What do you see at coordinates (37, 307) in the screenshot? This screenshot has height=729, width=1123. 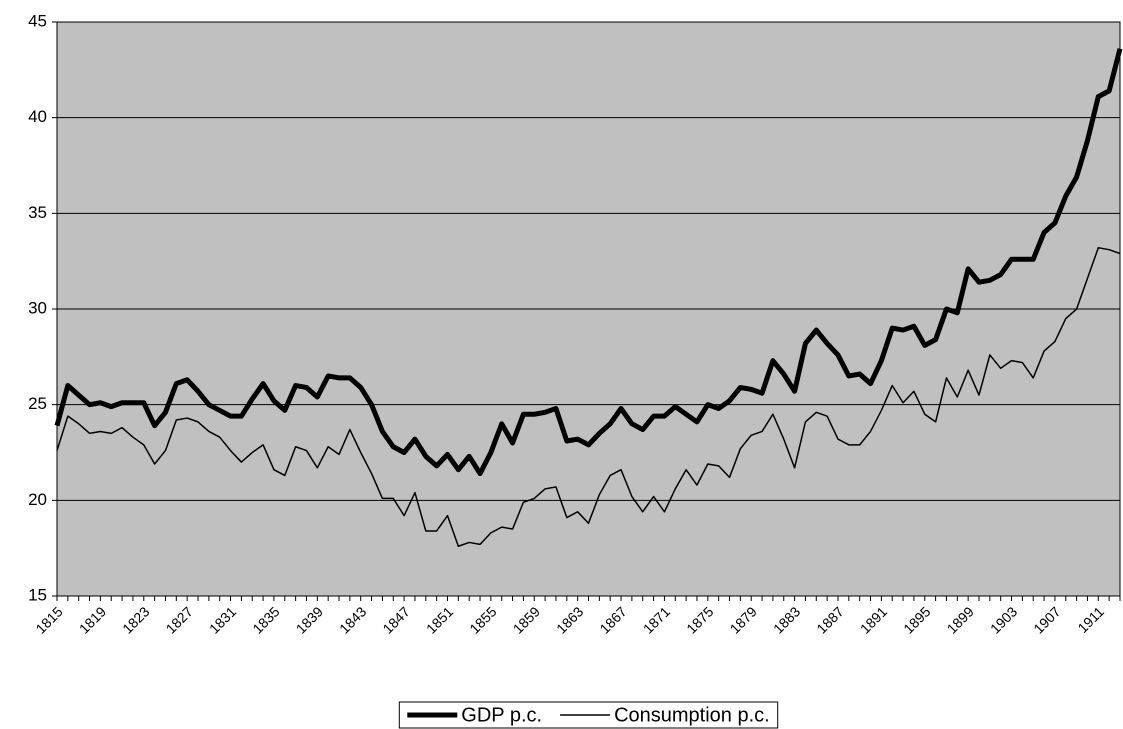 I see `y-tick-label: 30` at bounding box center [37, 307].